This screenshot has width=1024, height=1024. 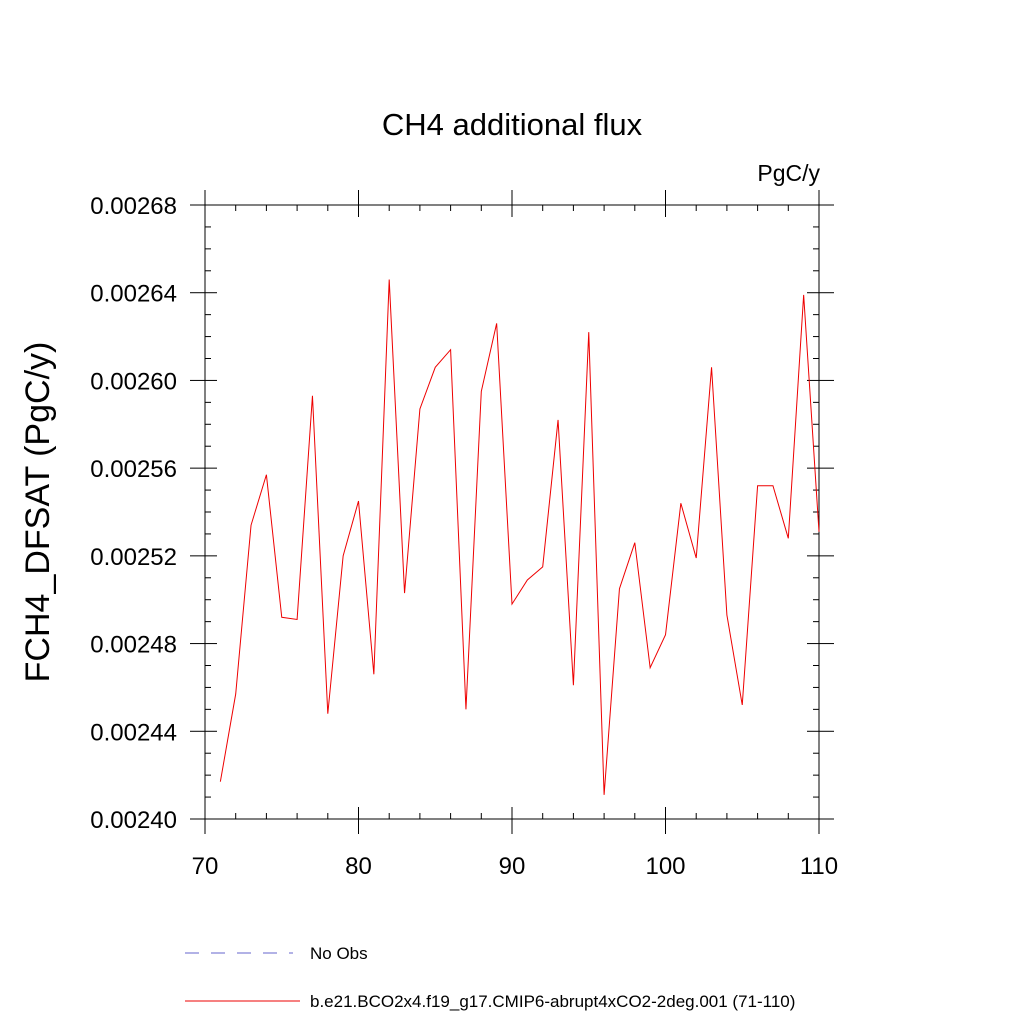 I want to click on x-tick-label: 100, so click(x=665, y=866).